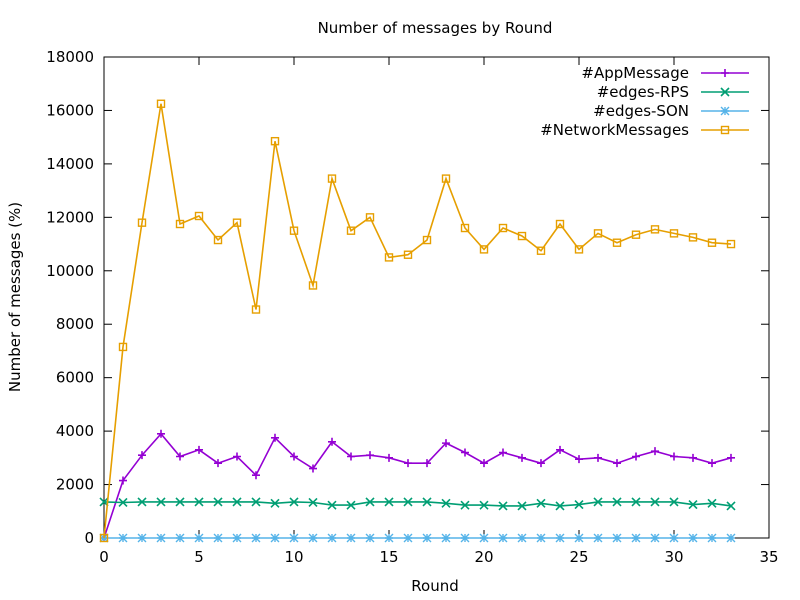  What do you see at coordinates (665, 73) in the screenshot?
I see `legend-entry-appmessage: #AppMessage` at bounding box center [665, 73].